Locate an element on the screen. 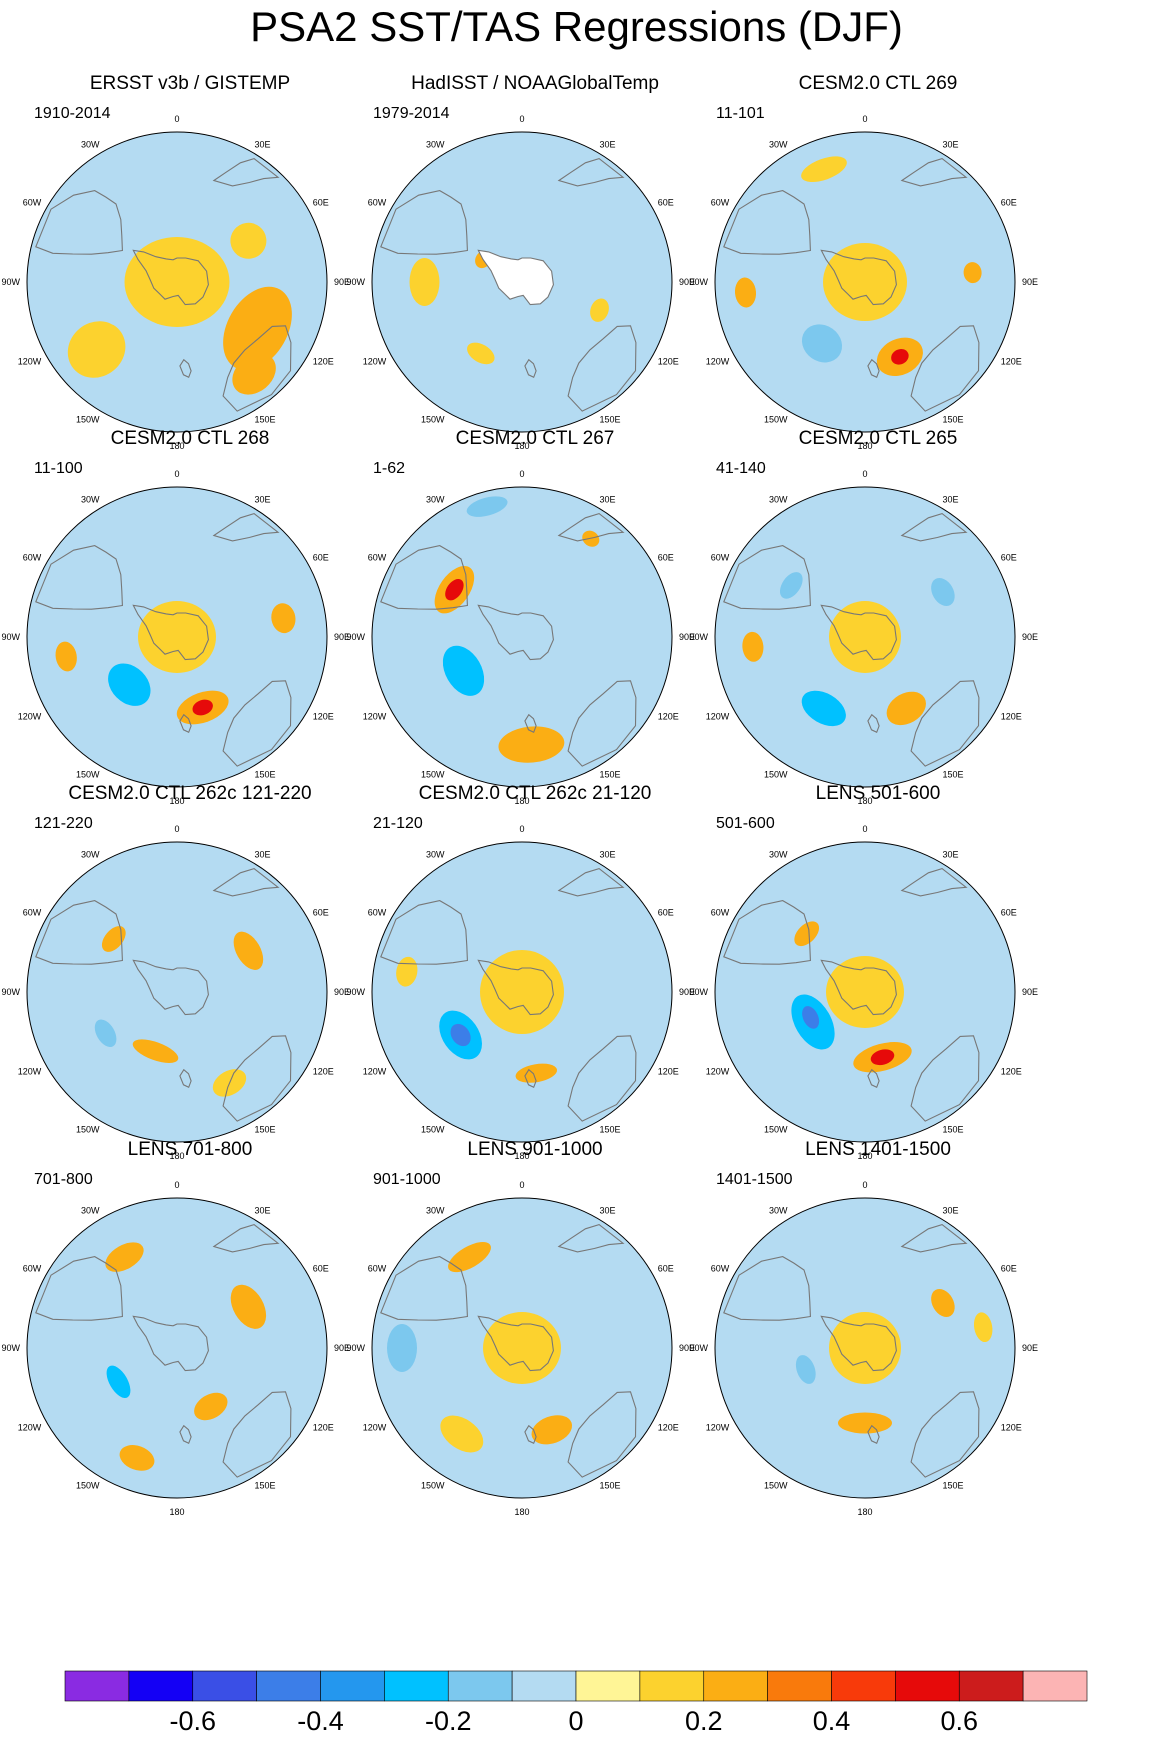 The image size is (1153, 1742). panel-period: 11-100 is located at coordinates (58, 468).